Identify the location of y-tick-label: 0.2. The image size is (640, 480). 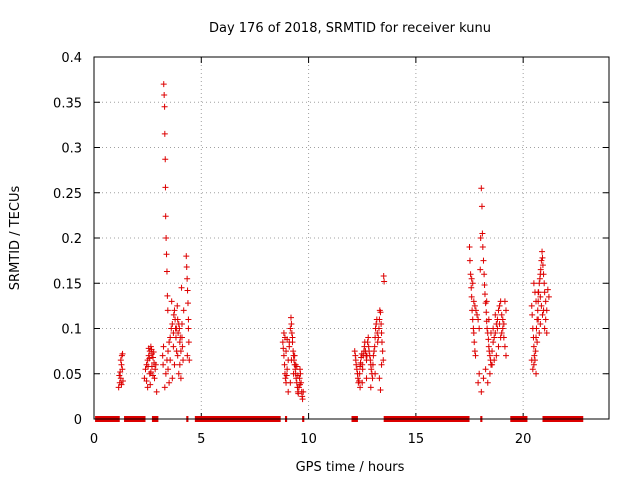
(71, 239).